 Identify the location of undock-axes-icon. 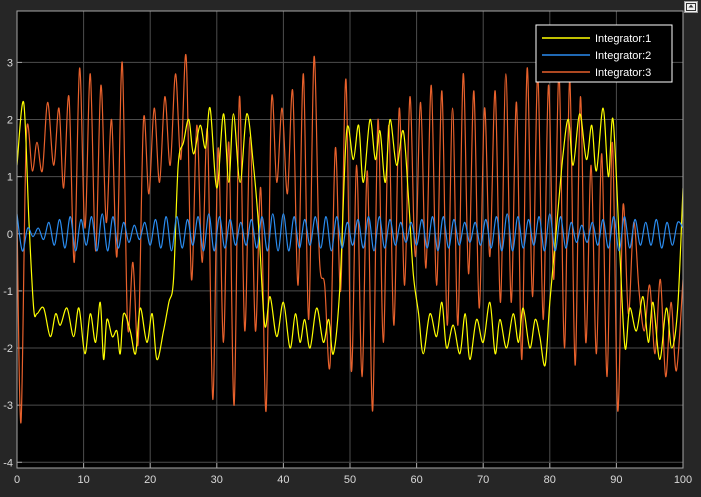
(691, 7).